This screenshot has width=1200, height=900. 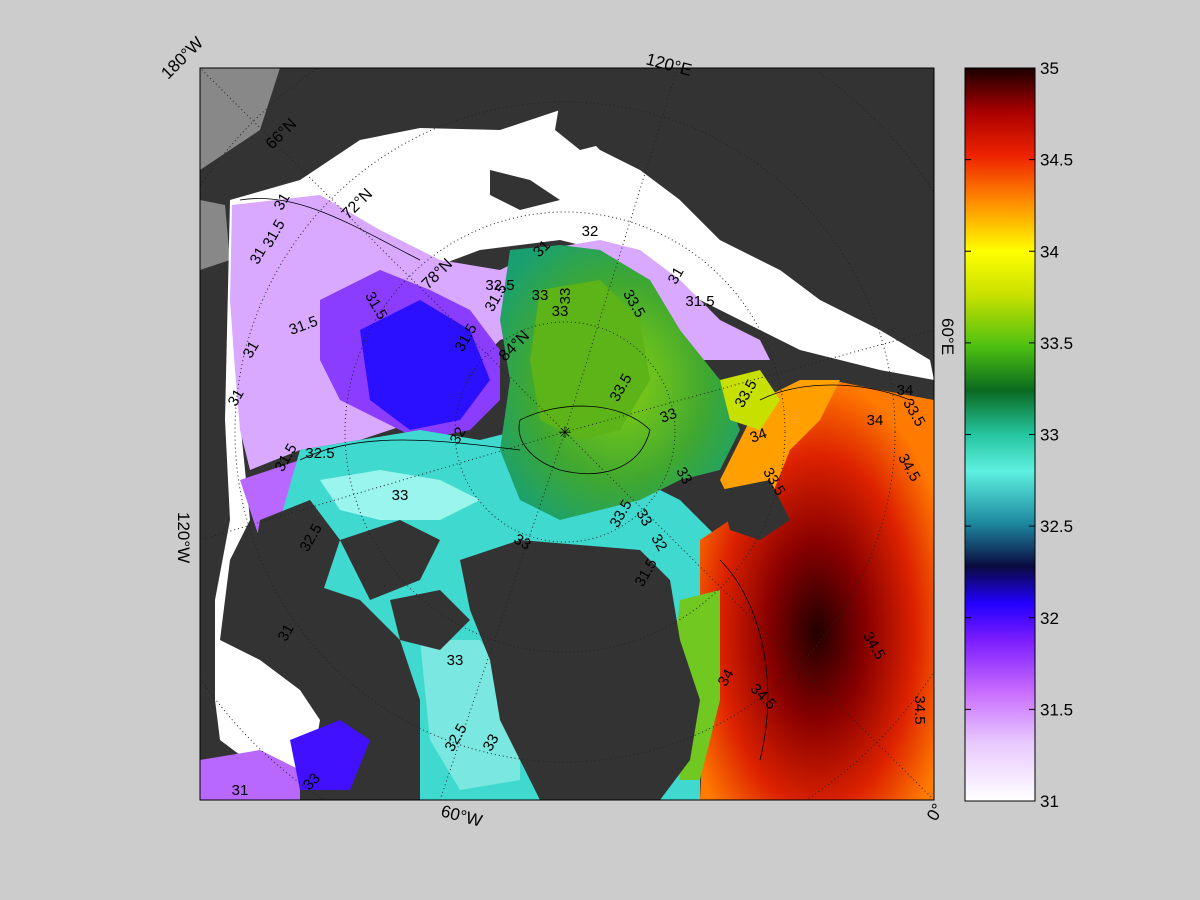 What do you see at coordinates (699, 301) in the screenshot?
I see `contour-label: 31.5` at bounding box center [699, 301].